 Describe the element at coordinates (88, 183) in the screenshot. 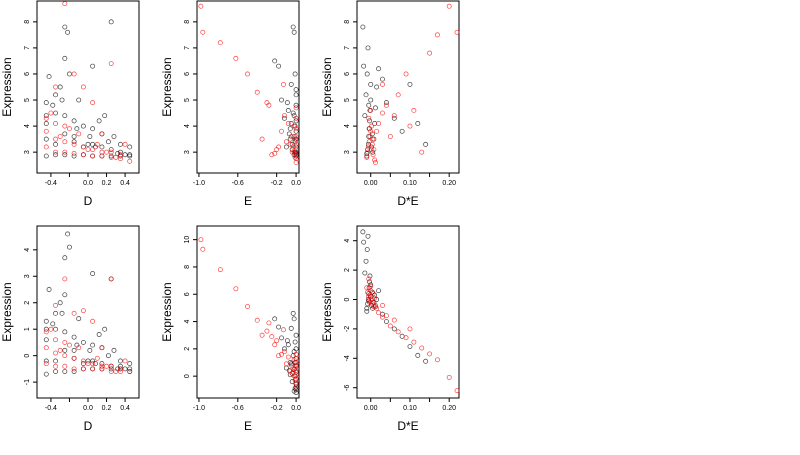

I see `x-tick-label: 0.0` at that location.